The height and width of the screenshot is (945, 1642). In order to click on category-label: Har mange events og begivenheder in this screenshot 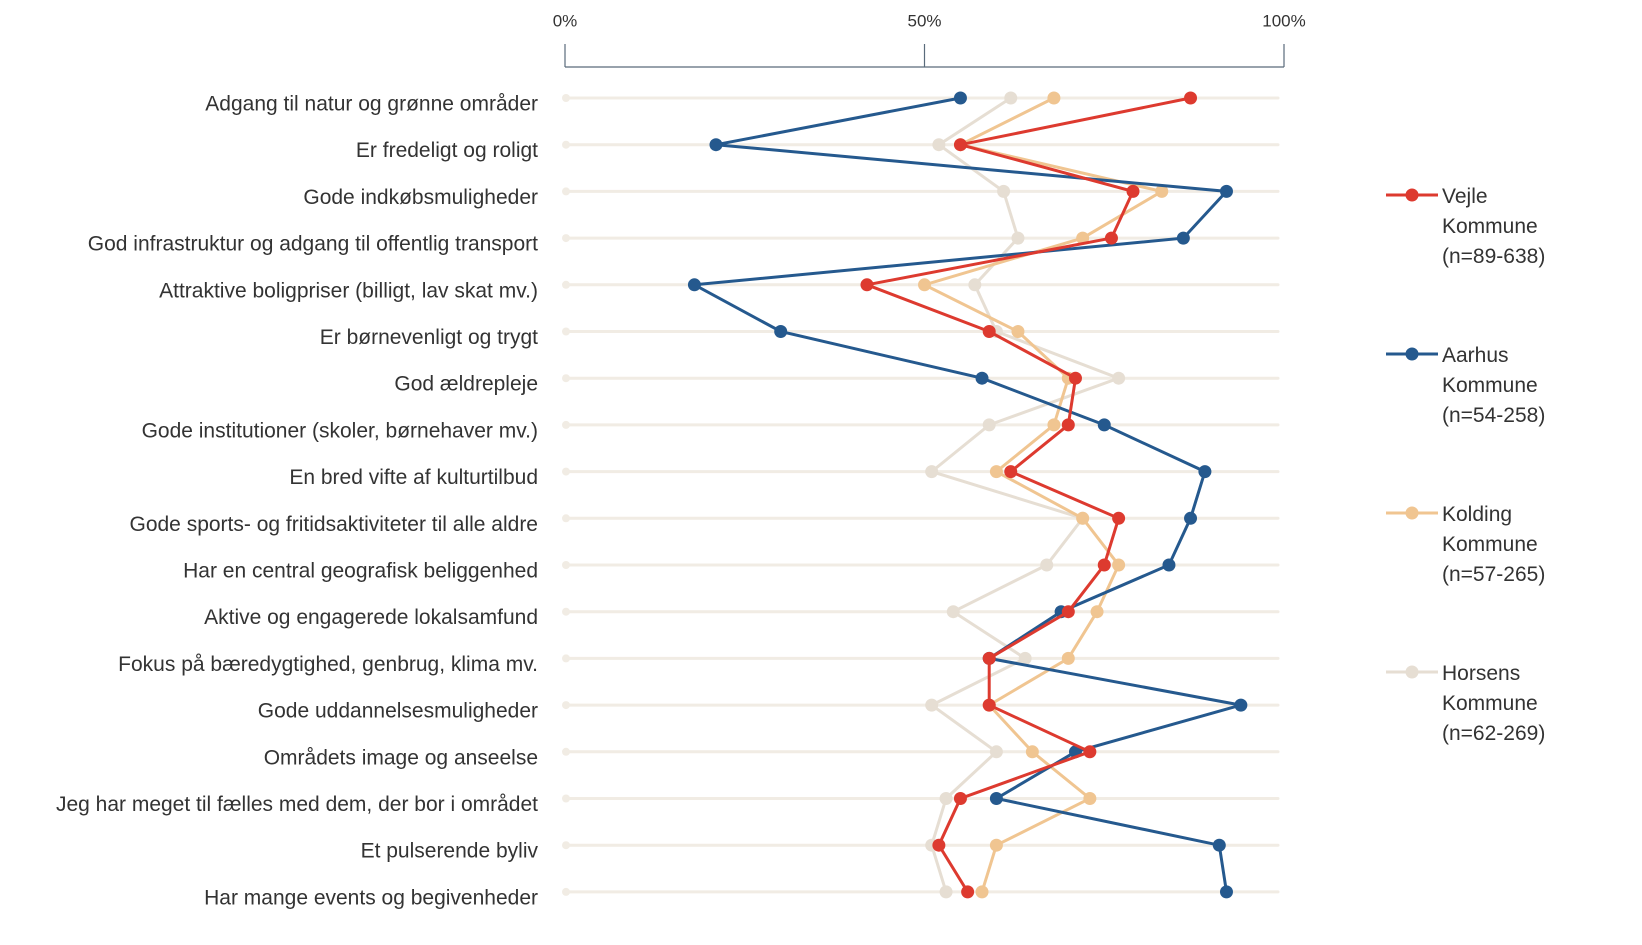, I will do `click(371, 897)`.